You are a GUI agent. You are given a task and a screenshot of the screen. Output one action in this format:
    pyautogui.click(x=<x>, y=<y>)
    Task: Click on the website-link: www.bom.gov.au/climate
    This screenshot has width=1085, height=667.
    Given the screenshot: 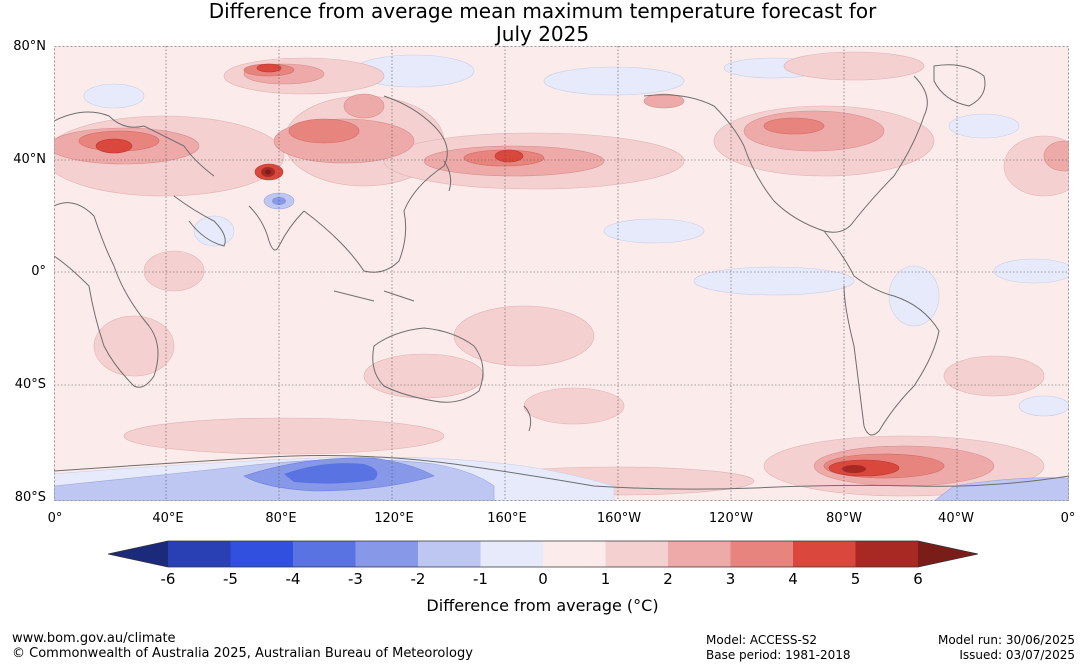 What is the action you would take?
    pyautogui.click(x=94, y=638)
    